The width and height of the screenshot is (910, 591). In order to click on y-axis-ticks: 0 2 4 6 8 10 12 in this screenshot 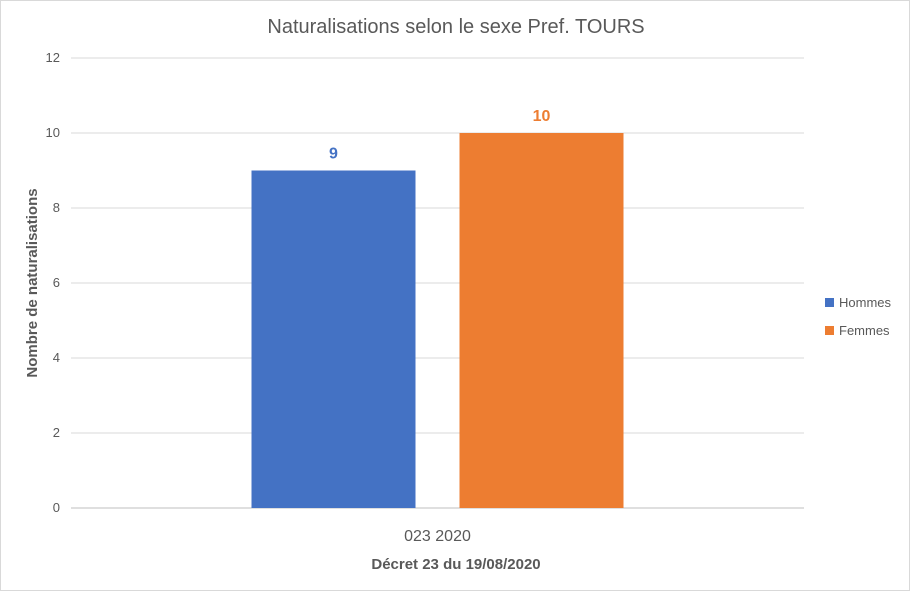, I will do `click(53, 282)`.